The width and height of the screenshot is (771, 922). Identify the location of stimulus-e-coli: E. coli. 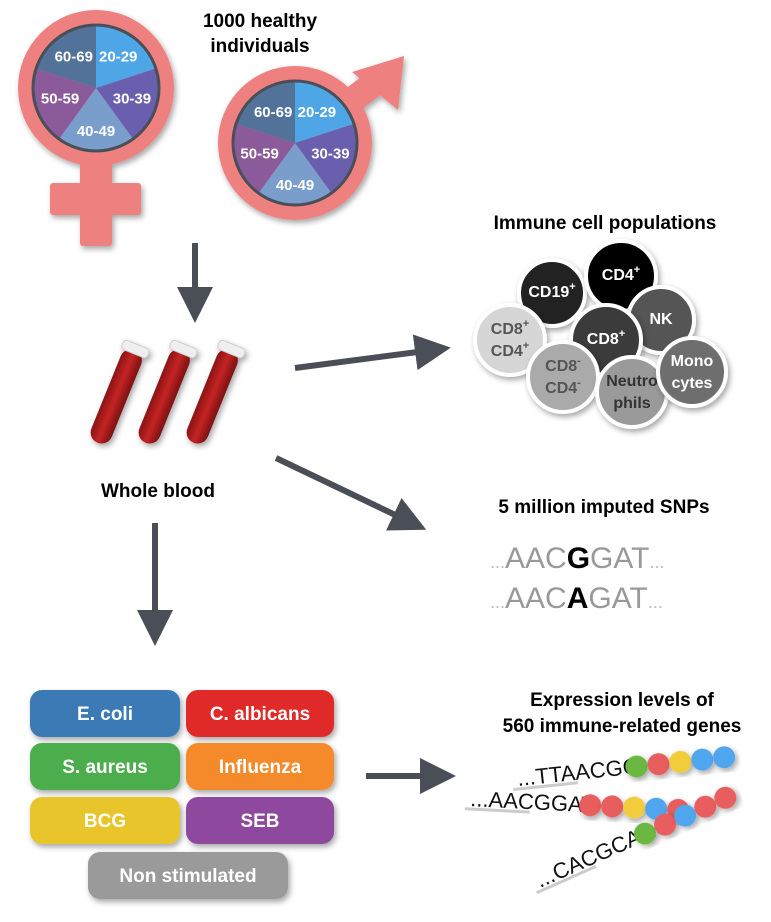
(105, 713).